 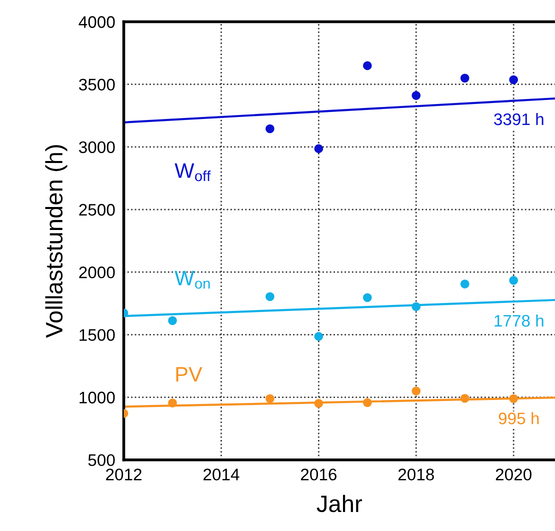 What do you see at coordinates (192, 279) in the screenshot?
I see `series-label: W$_{on}$` at bounding box center [192, 279].